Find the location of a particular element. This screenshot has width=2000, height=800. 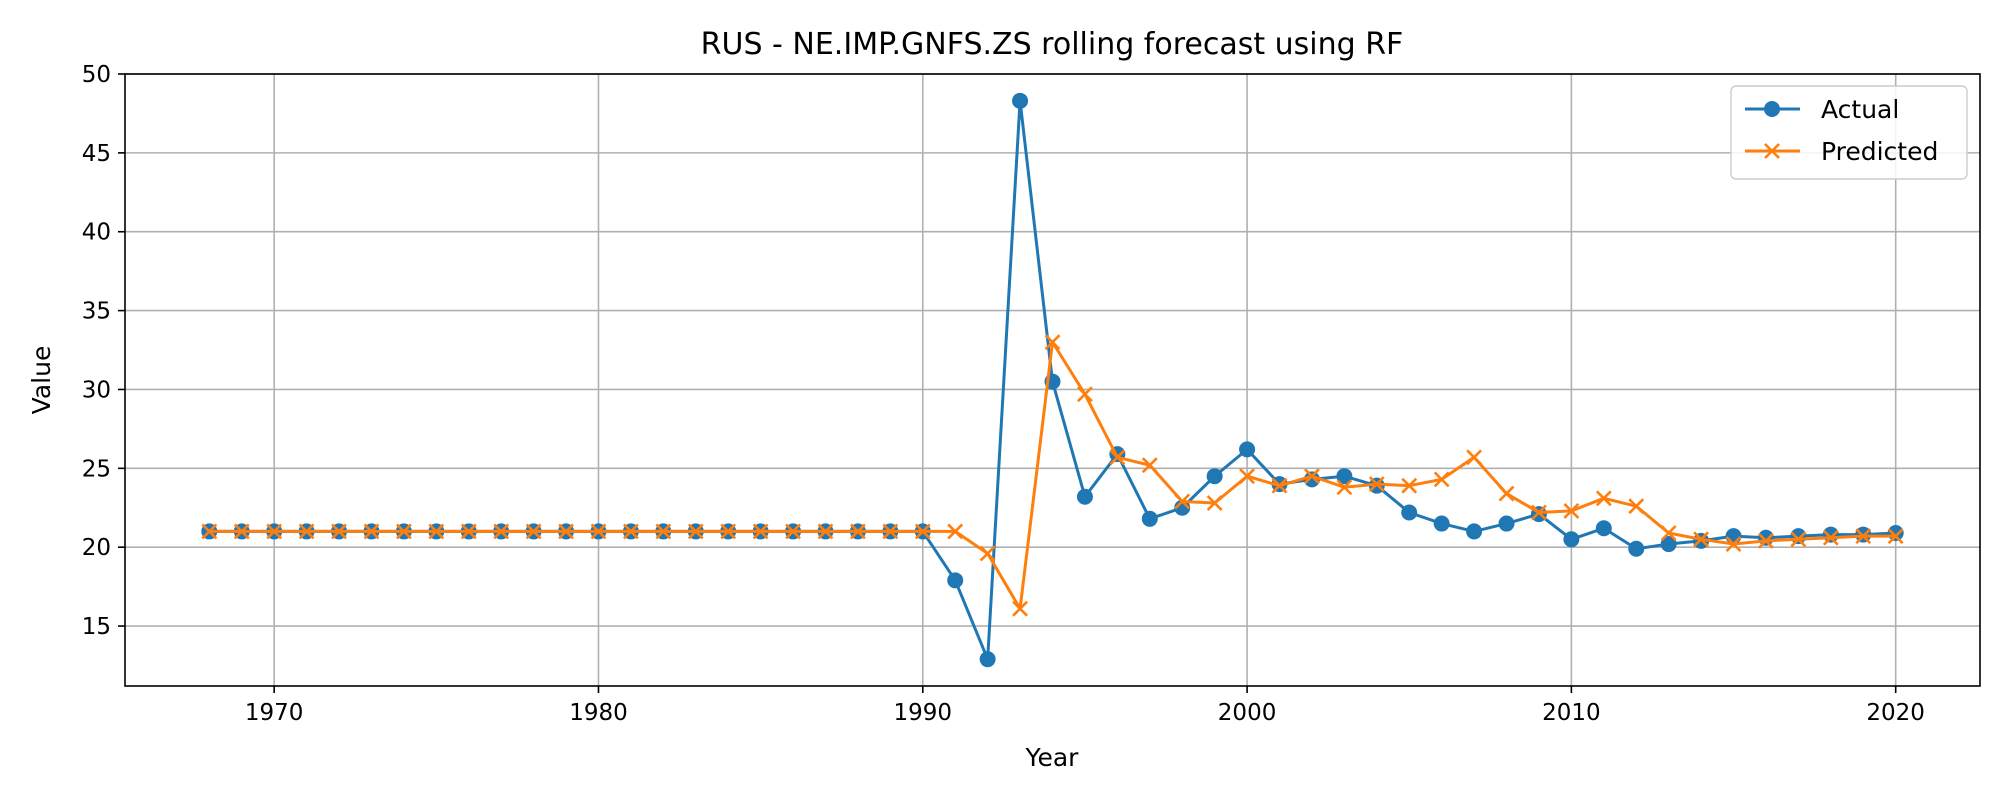

y-tick-label: 50 is located at coordinates (96, 75).